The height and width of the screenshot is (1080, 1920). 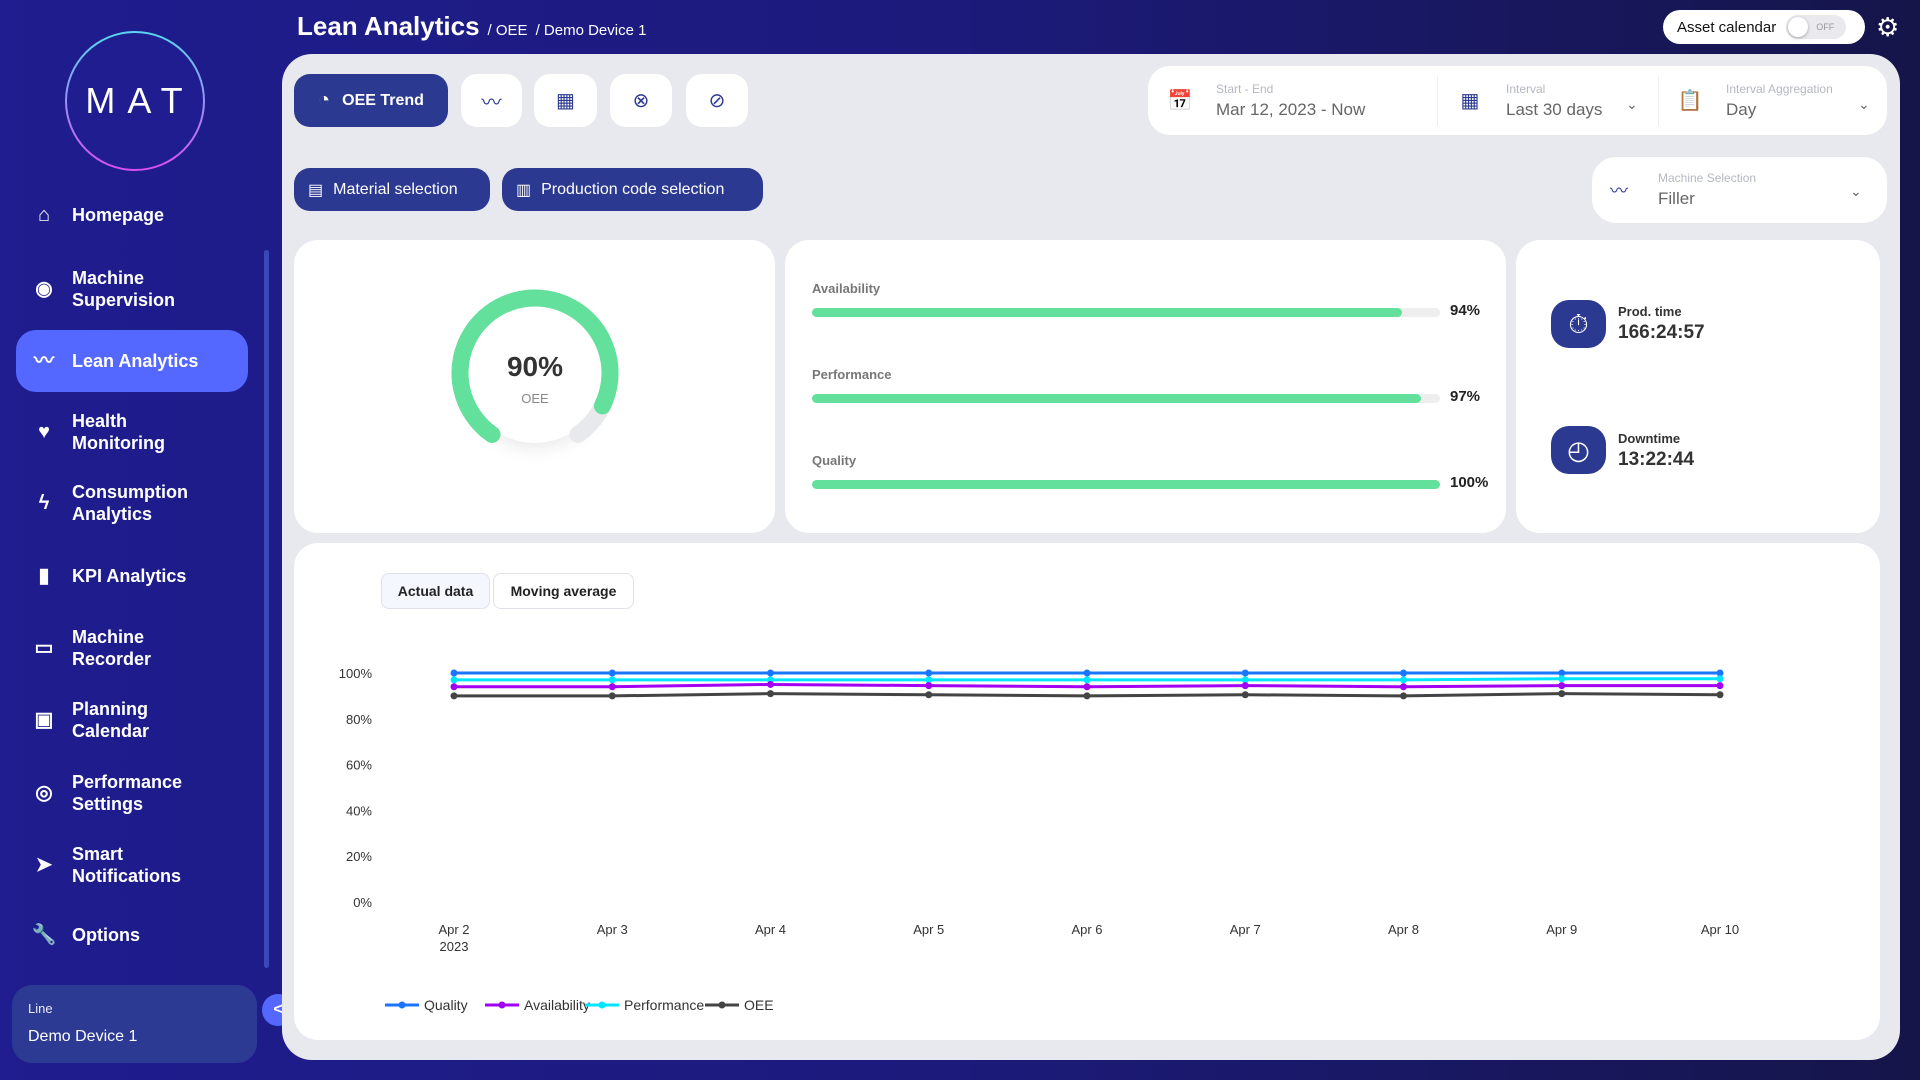 I want to click on qr-code-icon: ▦, so click(x=565, y=101).